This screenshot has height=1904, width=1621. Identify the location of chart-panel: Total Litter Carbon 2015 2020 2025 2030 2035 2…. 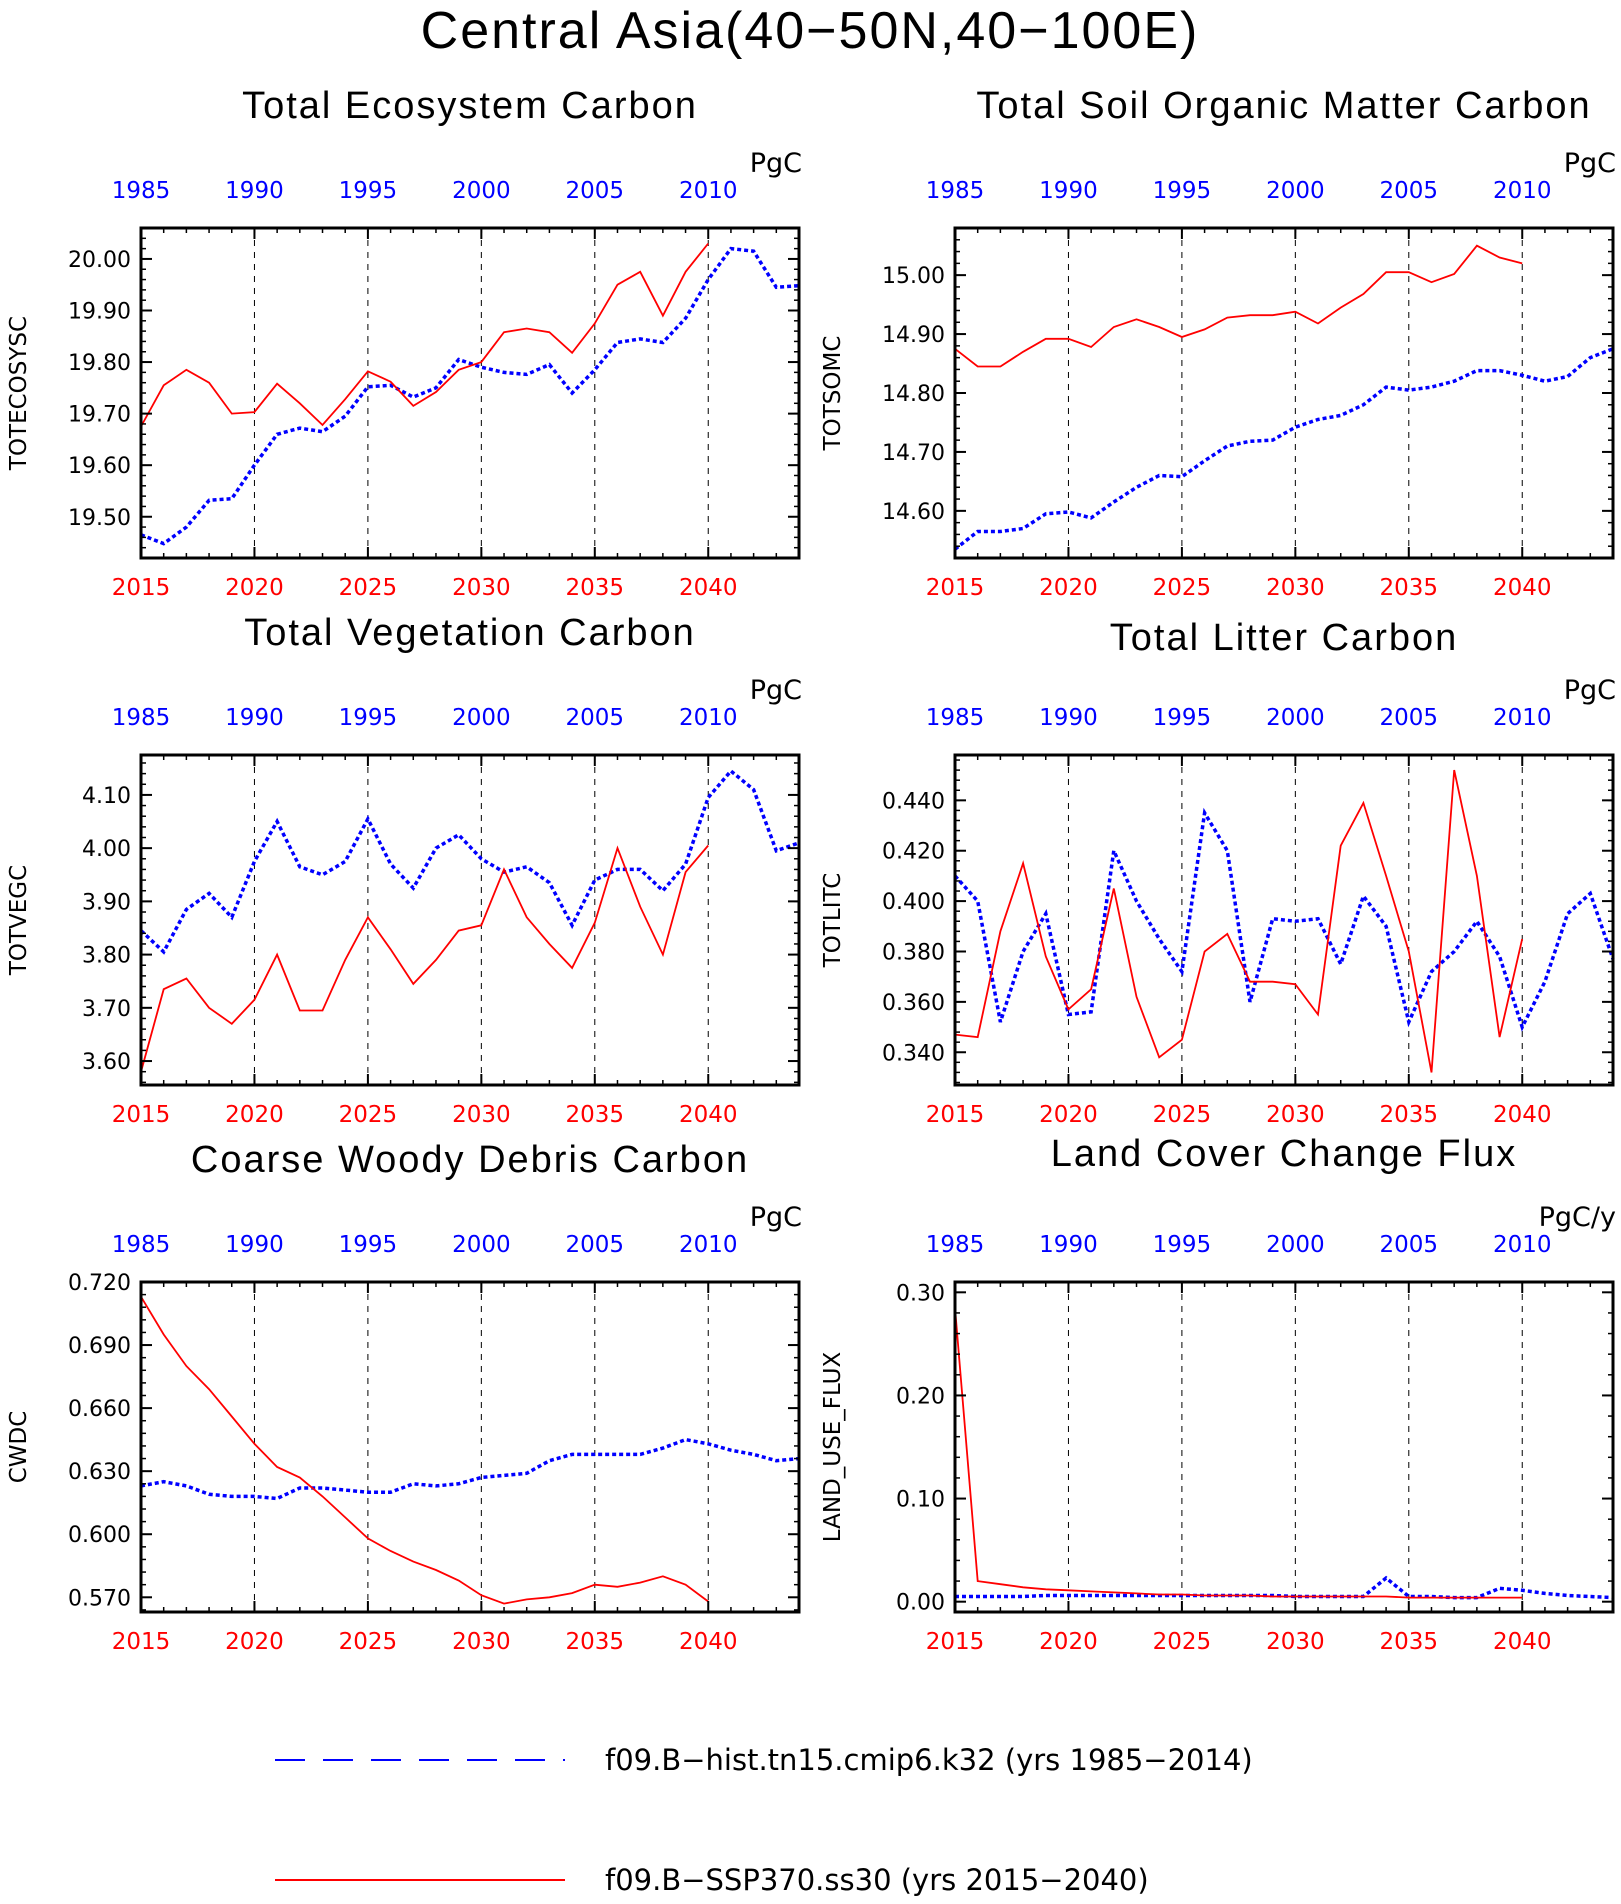
(1218, 872).